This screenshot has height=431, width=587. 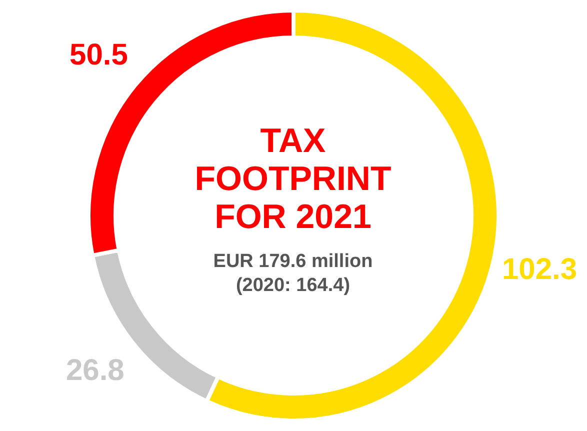 What do you see at coordinates (293, 274) in the screenshot?
I see `text: EUR 179.6 million (2020: 164.4)` at bounding box center [293, 274].